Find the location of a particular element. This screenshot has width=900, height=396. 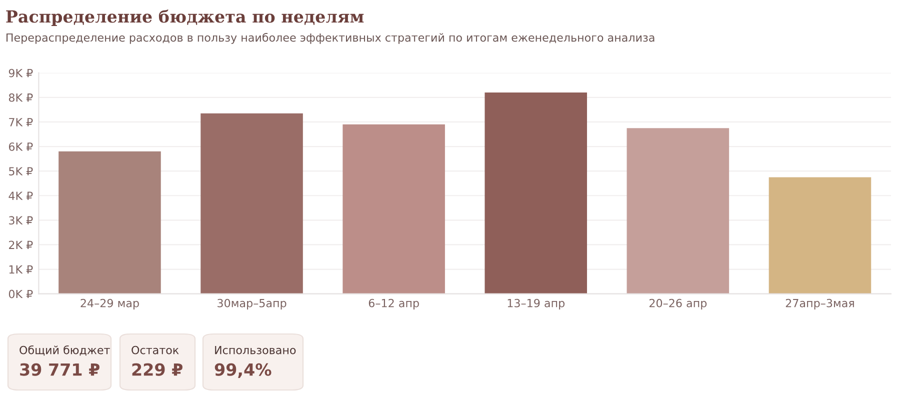

y-tick-label: 0K ₽ is located at coordinates (20, 294).